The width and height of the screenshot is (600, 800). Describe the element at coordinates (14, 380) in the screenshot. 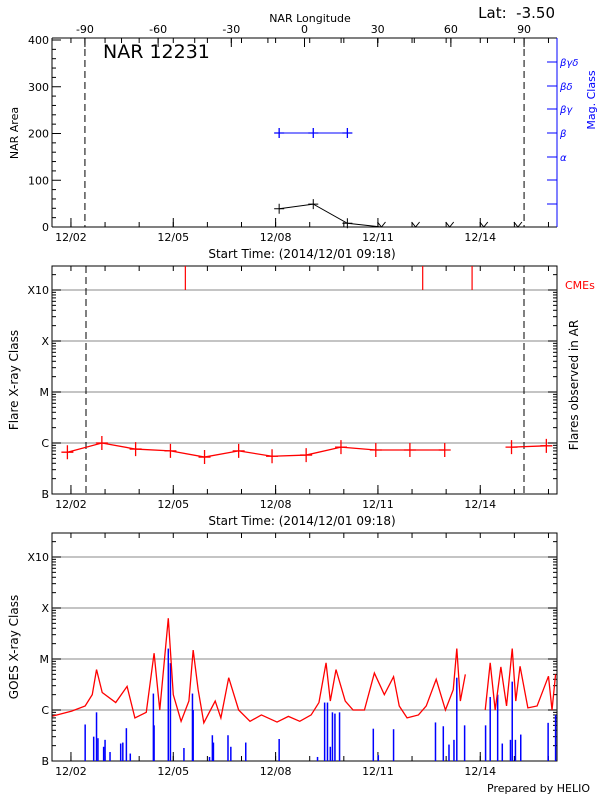

I see `y-axis-label: Flare X-ray Class` at that location.